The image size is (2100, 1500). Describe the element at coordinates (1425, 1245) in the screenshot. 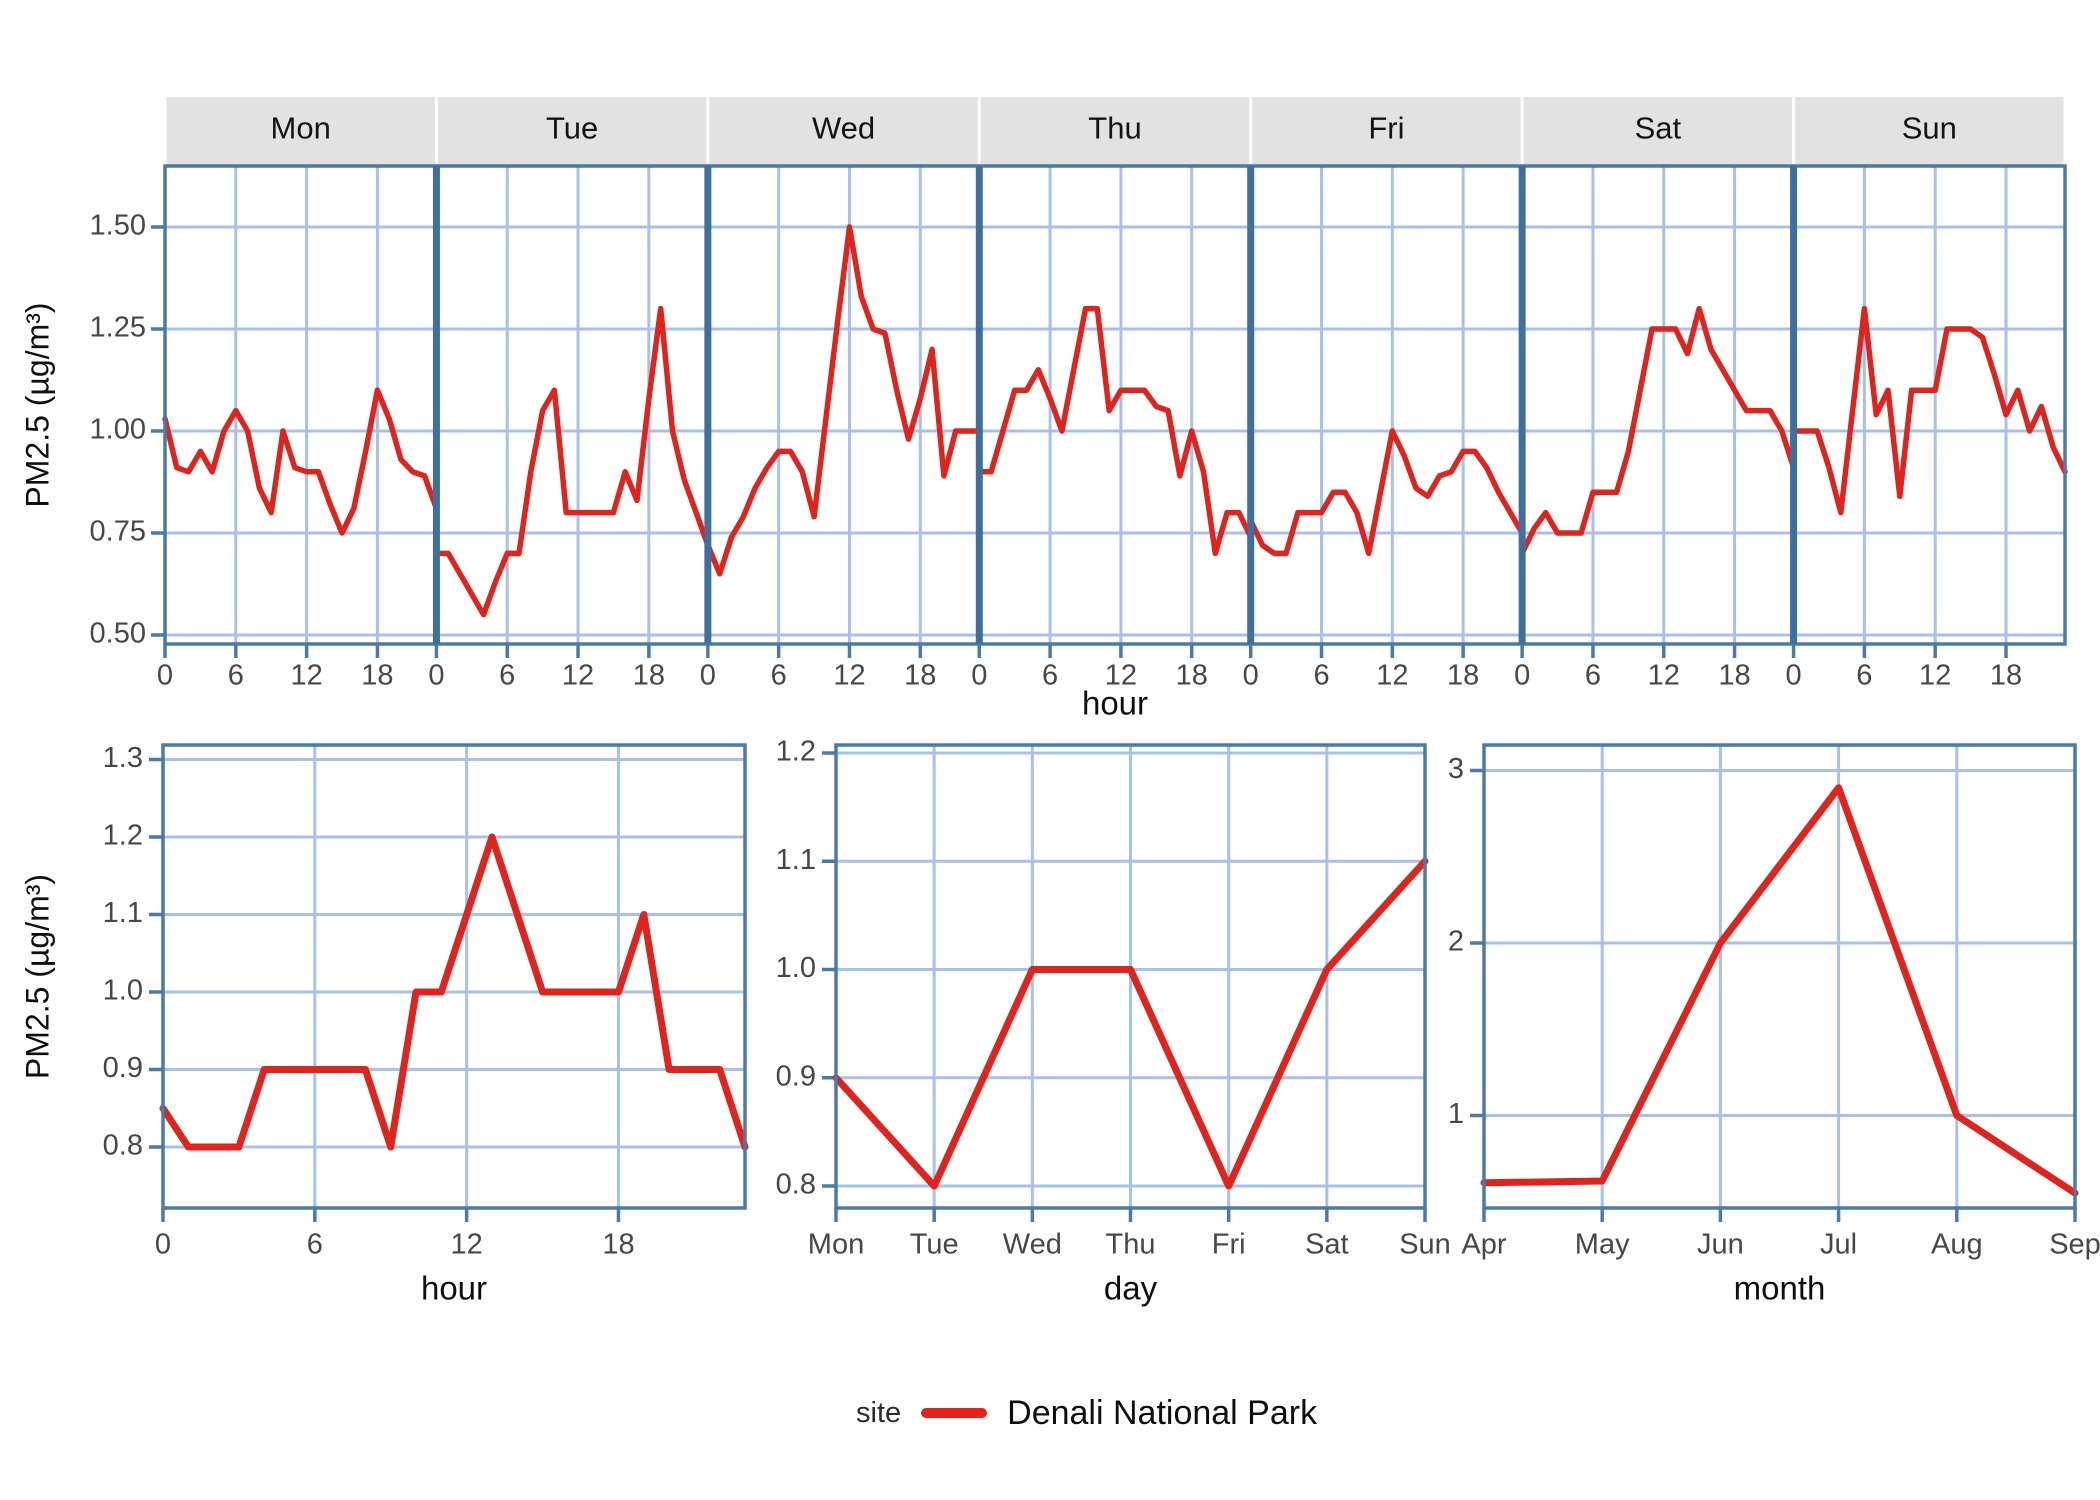

I see `x-tick-label: Sun` at that location.